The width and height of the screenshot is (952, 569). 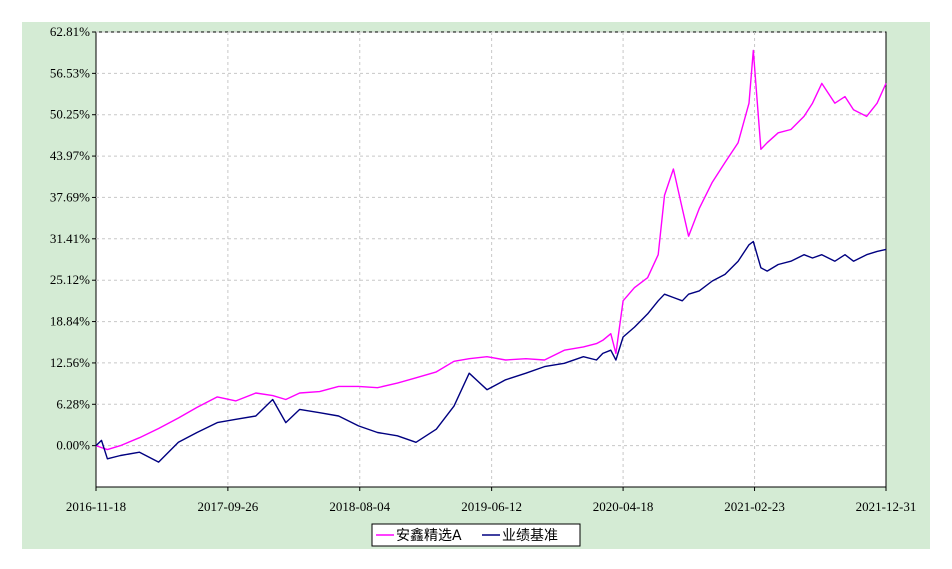 I want to click on y-tick-label: 31.41%, so click(x=70, y=238).